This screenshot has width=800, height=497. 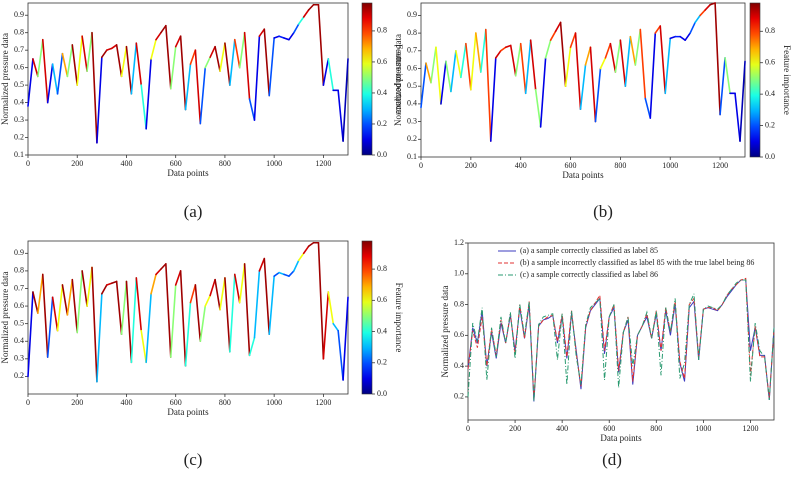 What do you see at coordinates (19, 375) in the screenshot?
I see `y-tick-label: 0.2` at bounding box center [19, 375].